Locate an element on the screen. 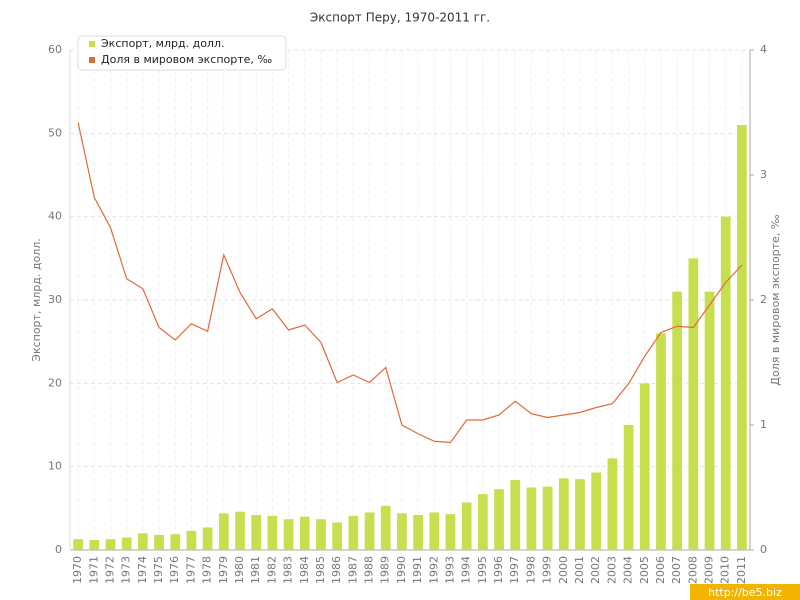  x-tick-label: 1975 is located at coordinates (158, 570).